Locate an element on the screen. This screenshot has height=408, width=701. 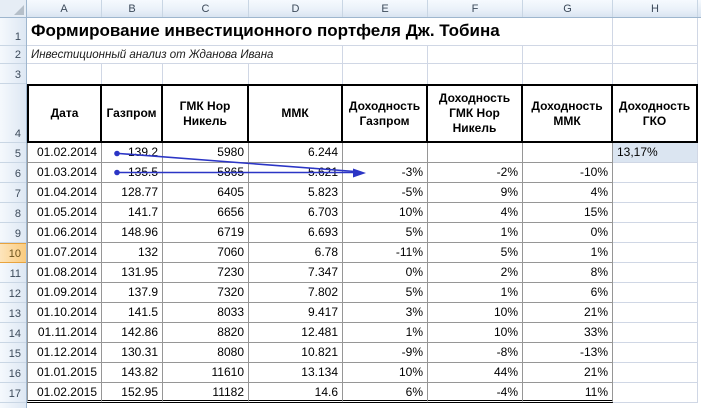
row-header-11: 11 is located at coordinates (13, 273).